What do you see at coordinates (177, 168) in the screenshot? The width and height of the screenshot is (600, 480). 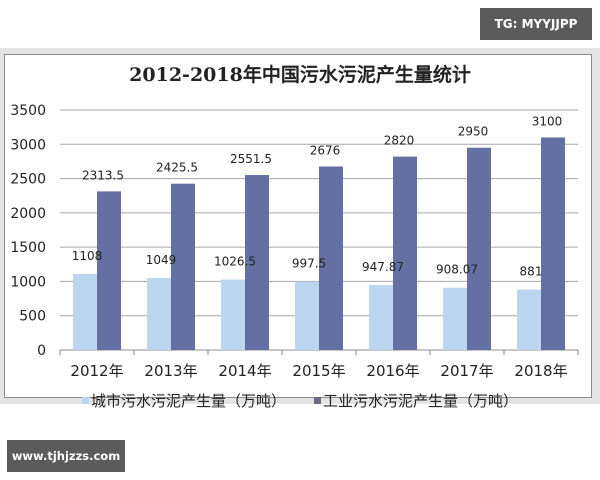 I see `data-label-industrial: 2425.5` at bounding box center [177, 168].